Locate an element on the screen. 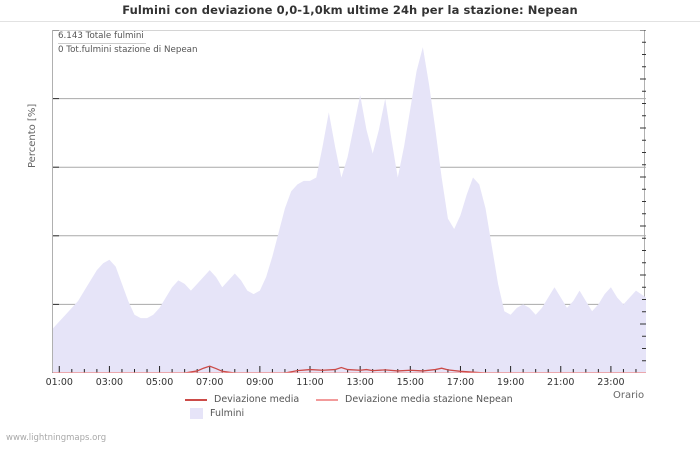 Image resolution: width=700 pixels, height=450 pixels. x-axis-tick-17-00: 17:00 is located at coordinates (460, 382).